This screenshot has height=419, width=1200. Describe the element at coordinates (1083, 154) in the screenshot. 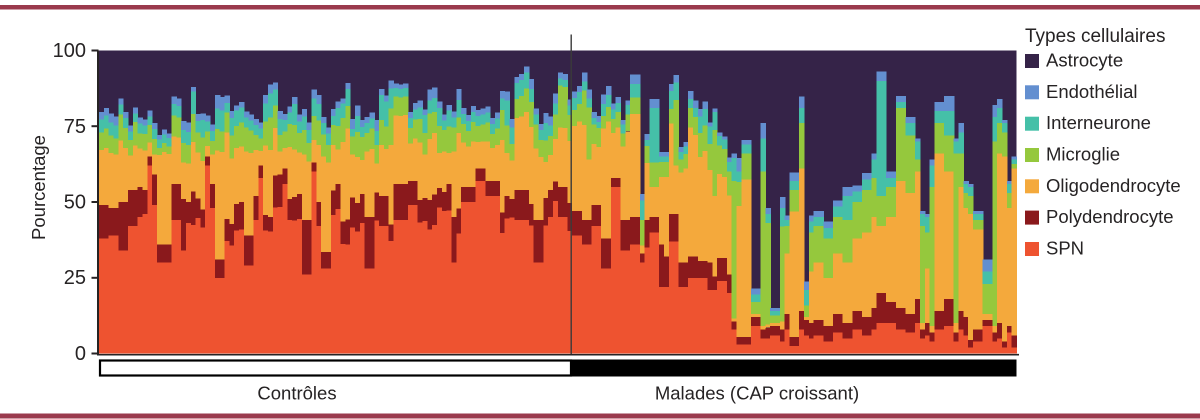

I see `svg-text: Microglie` at that location.